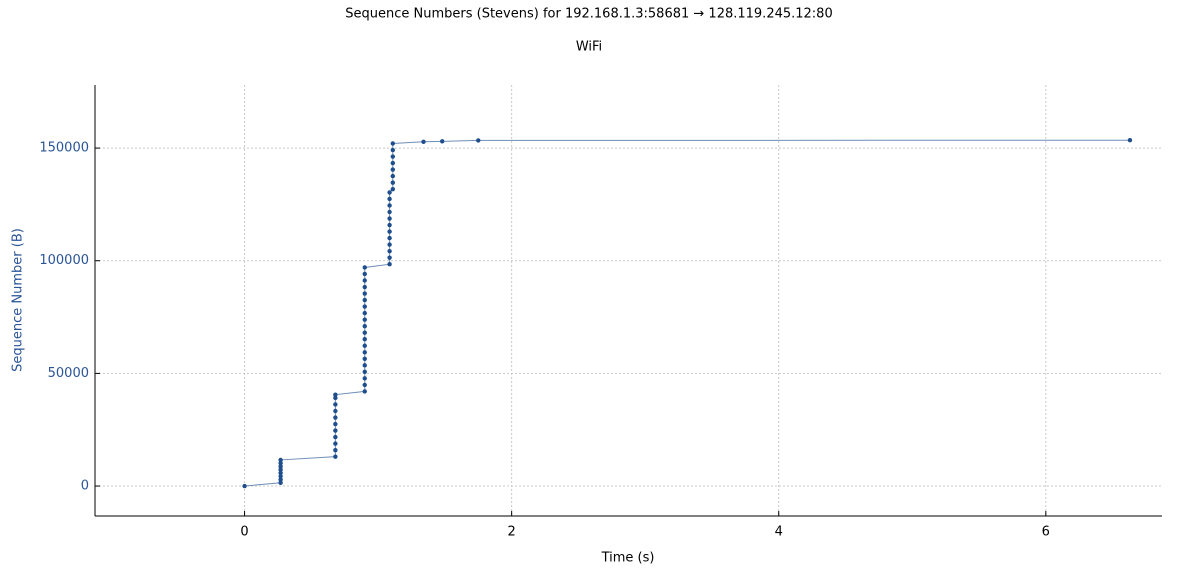 The width and height of the screenshot is (1179, 578). I want to click on x-tick-label: 2, so click(512, 532).